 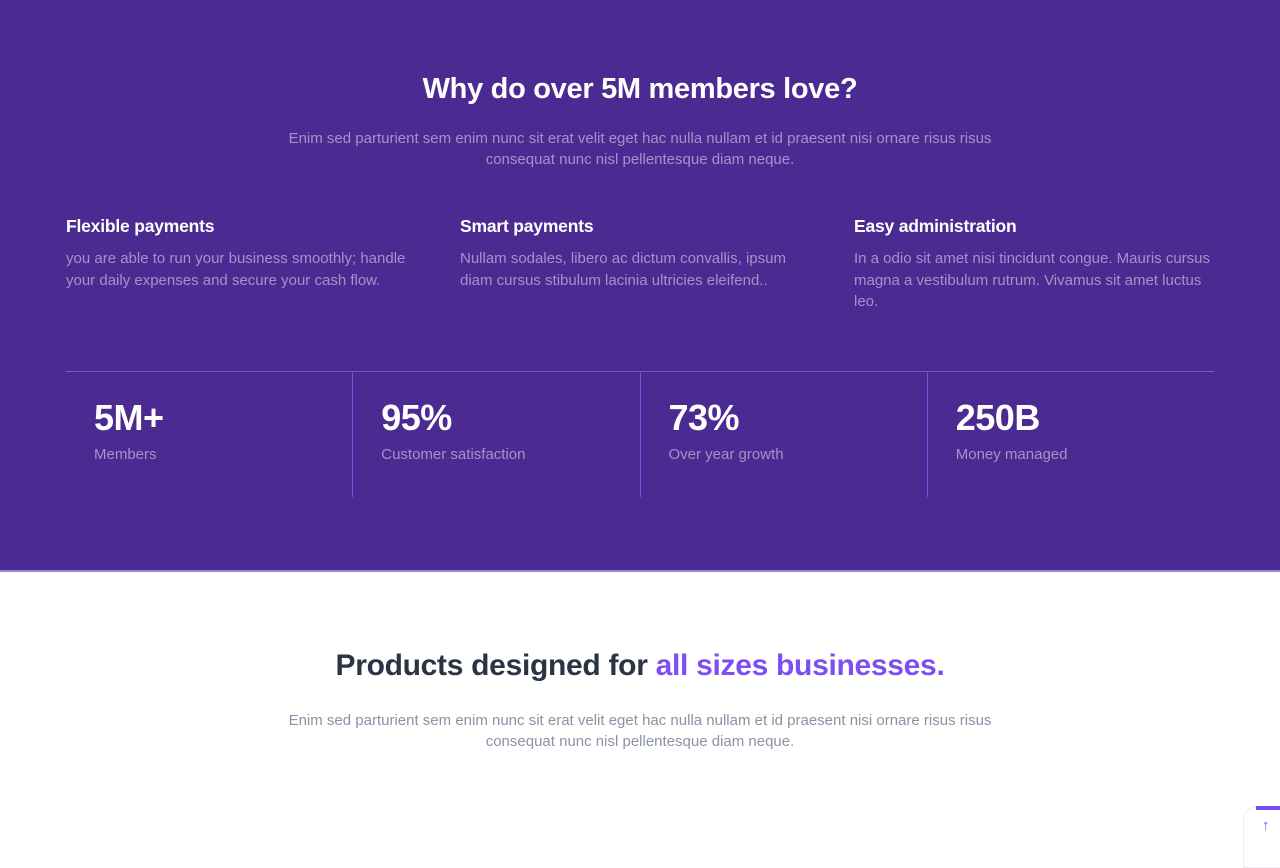 I want to click on hero-title: Why do over 5M members love?, so click(x=640, y=89).